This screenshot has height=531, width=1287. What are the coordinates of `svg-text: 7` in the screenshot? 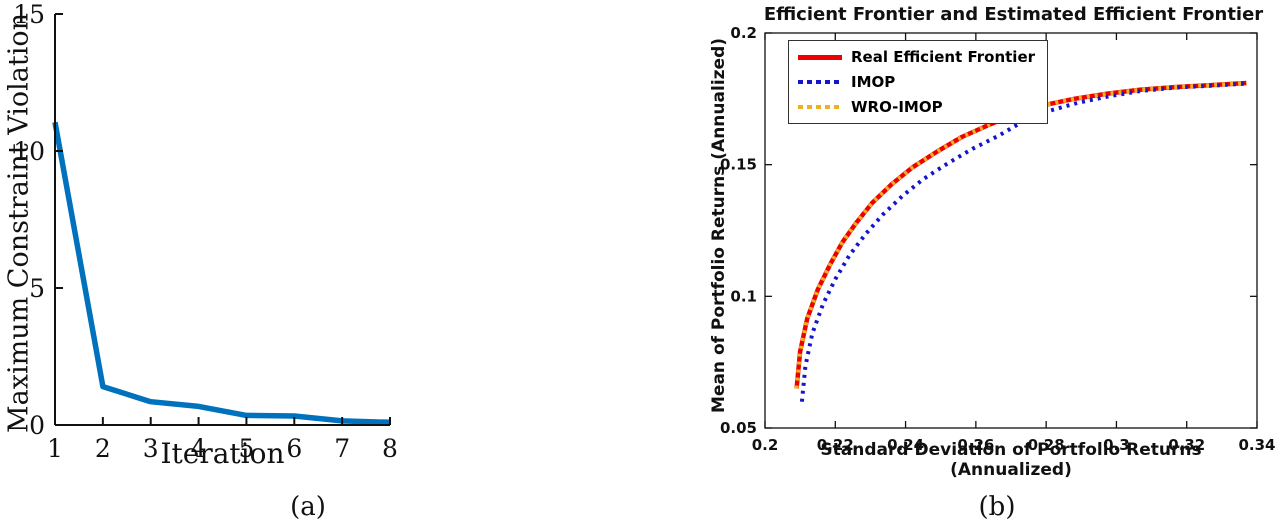 It's located at (342, 448).